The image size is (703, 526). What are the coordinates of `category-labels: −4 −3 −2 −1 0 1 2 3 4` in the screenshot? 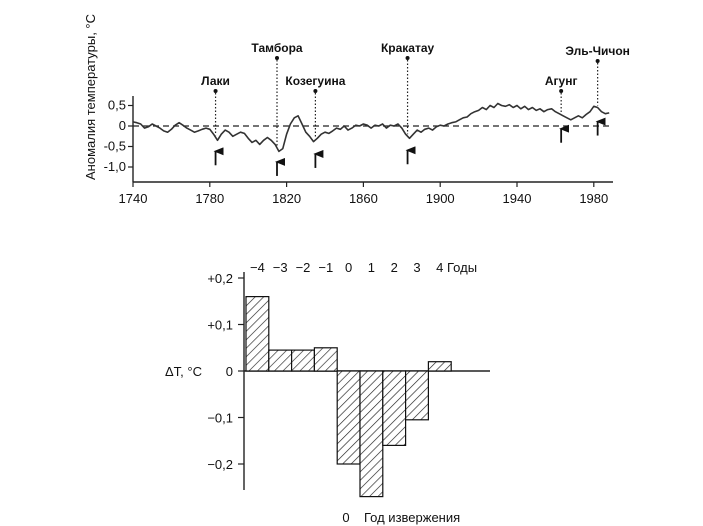 It's located at (346, 267).